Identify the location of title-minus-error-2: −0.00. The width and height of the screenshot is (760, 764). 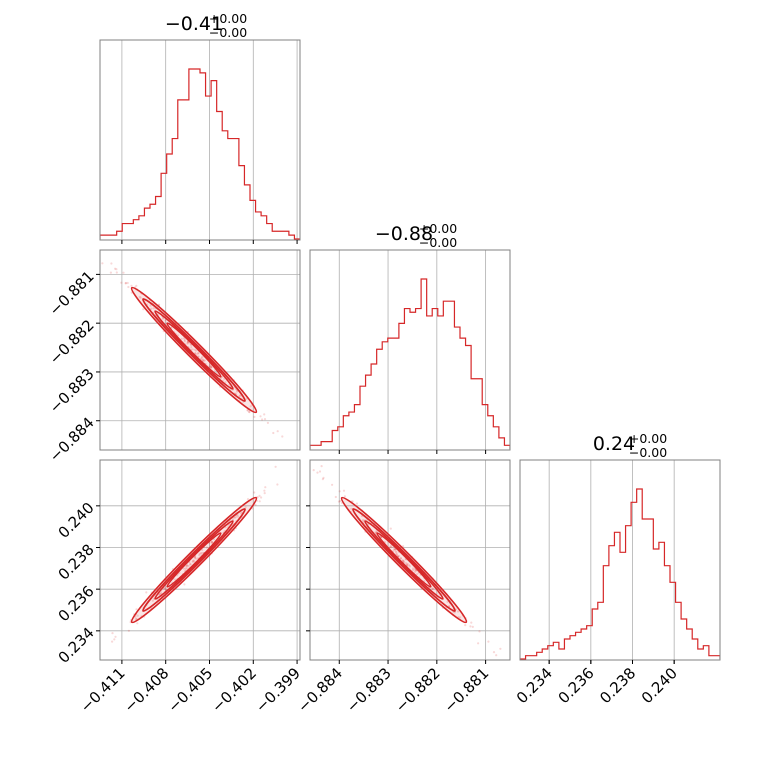
(648, 452).